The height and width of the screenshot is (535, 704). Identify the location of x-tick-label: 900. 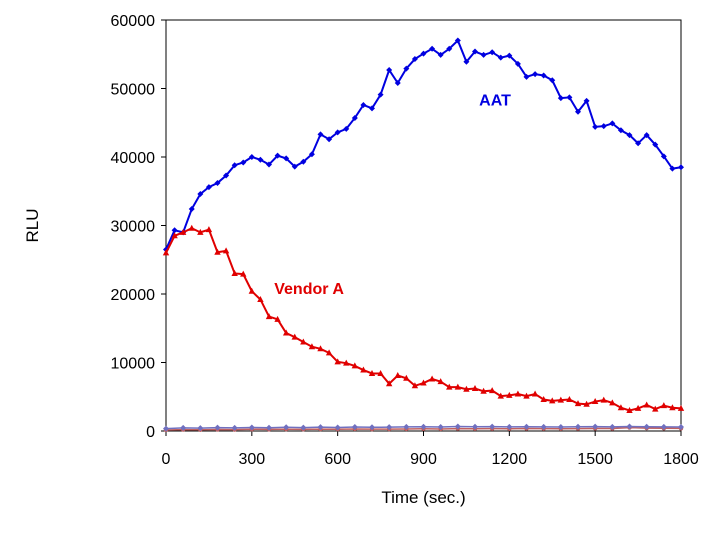
(423, 459).